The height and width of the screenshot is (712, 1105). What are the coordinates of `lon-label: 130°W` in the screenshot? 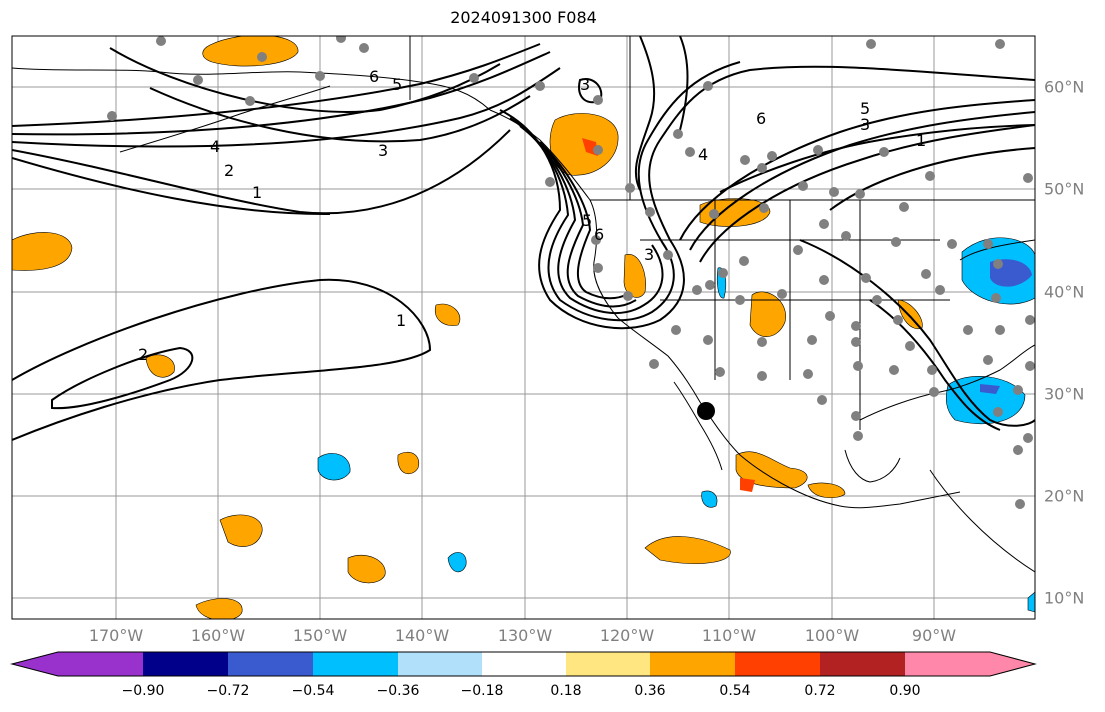 It's located at (525, 635).